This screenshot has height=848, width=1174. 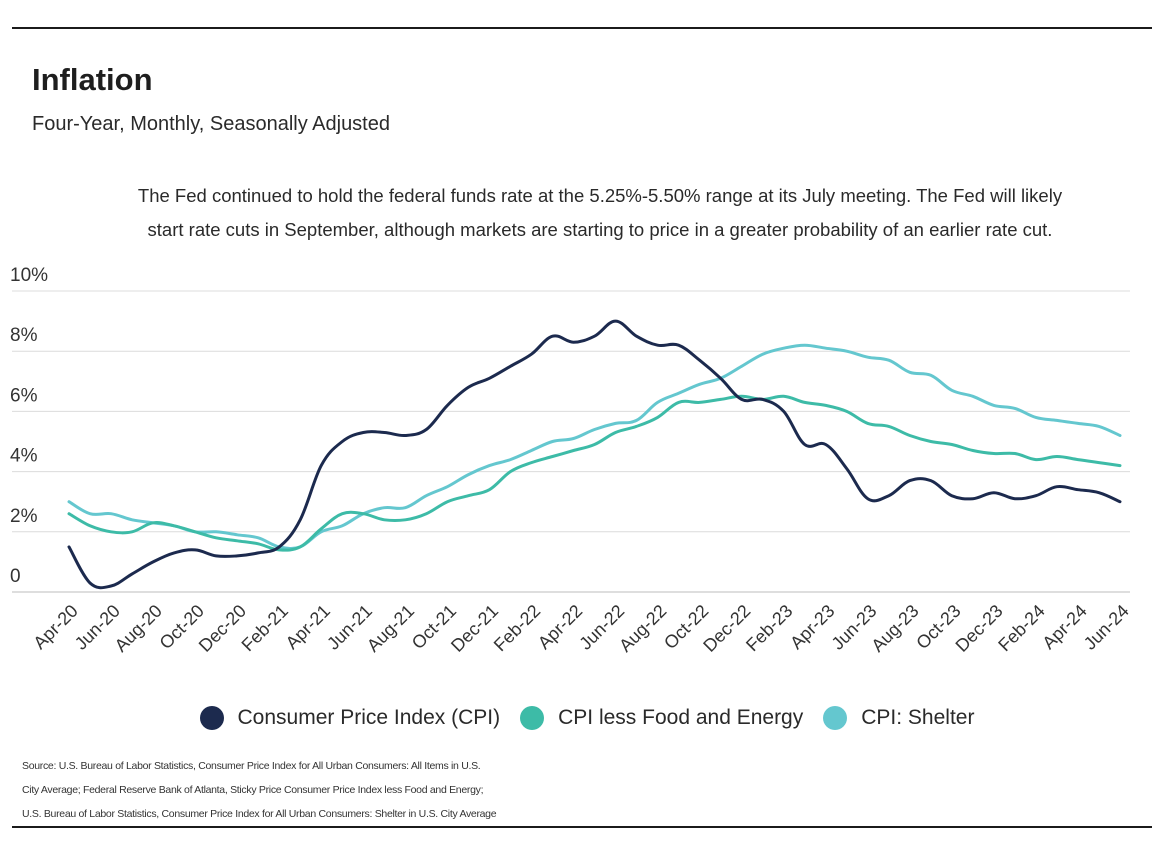 What do you see at coordinates (560, 627) in the screenshot?
I see `x-tick-label: Apr-22` at bounding box center [560, 627].